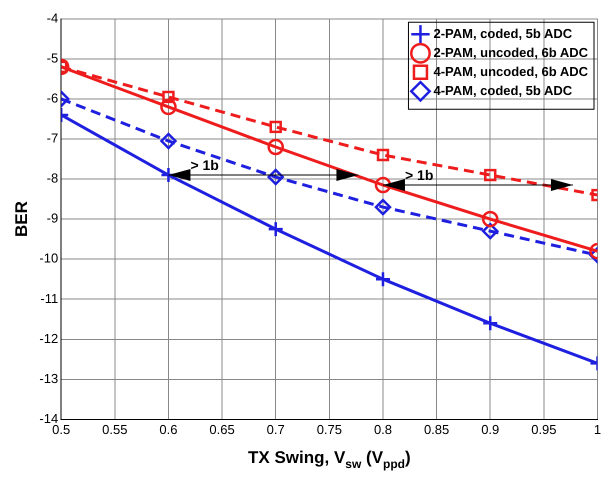 This screenshot has height=481, width=615. What do you see at coordinates (503, 33) in the screenshot?
I see `legend-label: 2-PAM, coded, 5b ADC` at bounding box center [503, 33].